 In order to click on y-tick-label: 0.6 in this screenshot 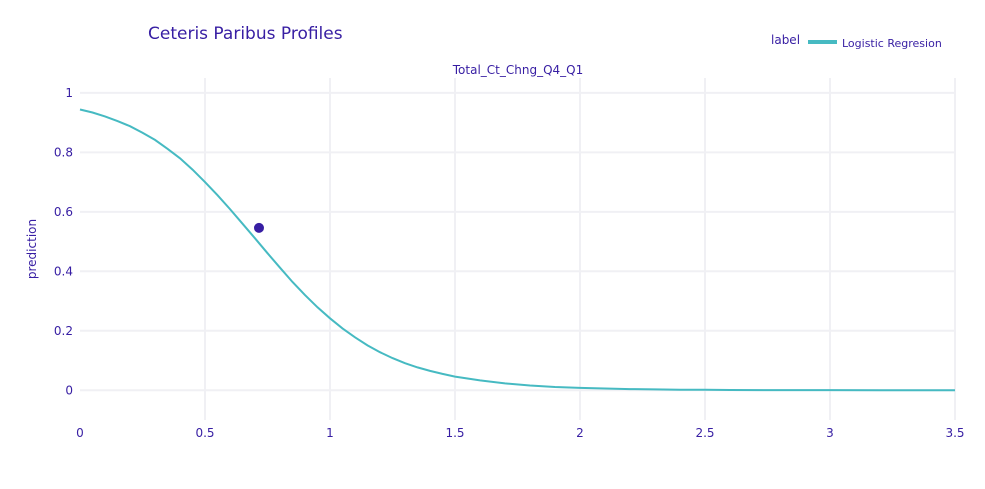, I will do `click(63, 212)`.